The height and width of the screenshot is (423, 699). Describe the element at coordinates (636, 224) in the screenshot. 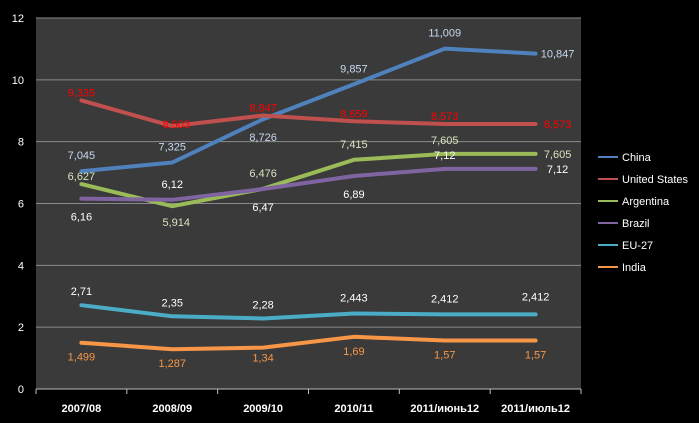

I see `legend-label: Brazil` at that location.